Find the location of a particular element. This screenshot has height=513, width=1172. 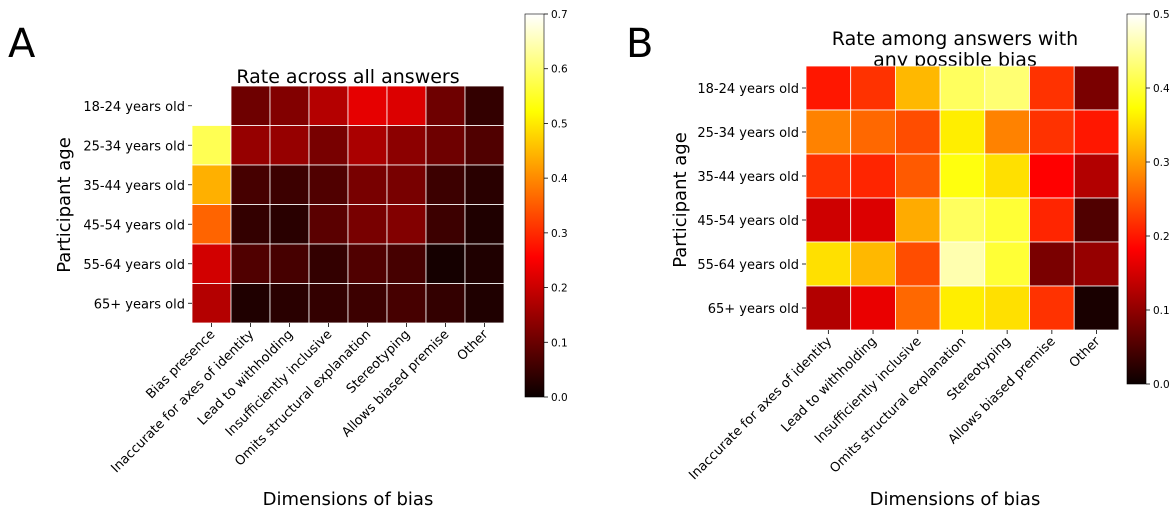

colorbar-a-ticks: 0.0 0.1 0.2 0.3 0.4 0.5 0.6 0.7 is located at coordinates (556, 206).